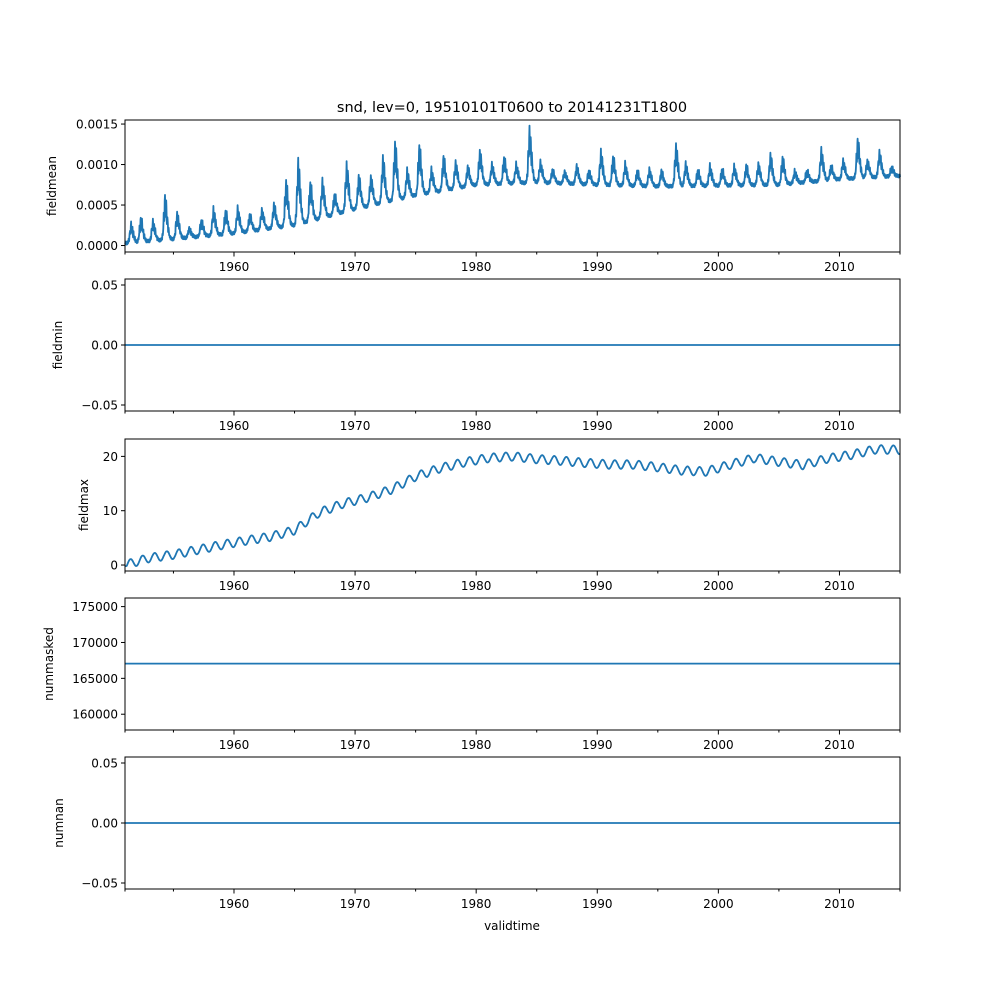 The height and width of the screenshot is (1000, 1000). I want to click on y-tick-label: 160000, so click(95, 715).